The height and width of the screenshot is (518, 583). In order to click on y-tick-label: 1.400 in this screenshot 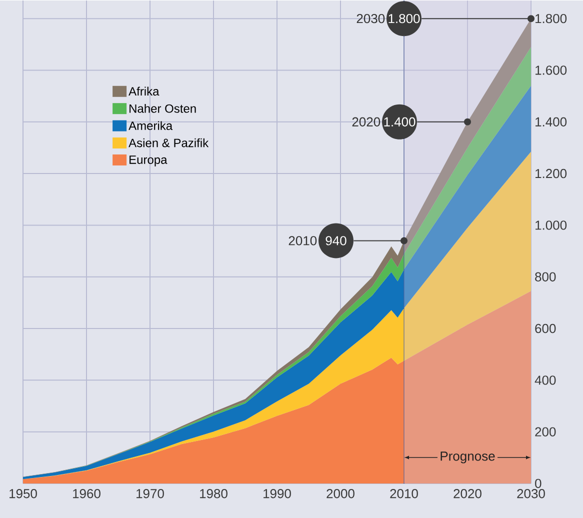, I will do `click(551, 121)`.